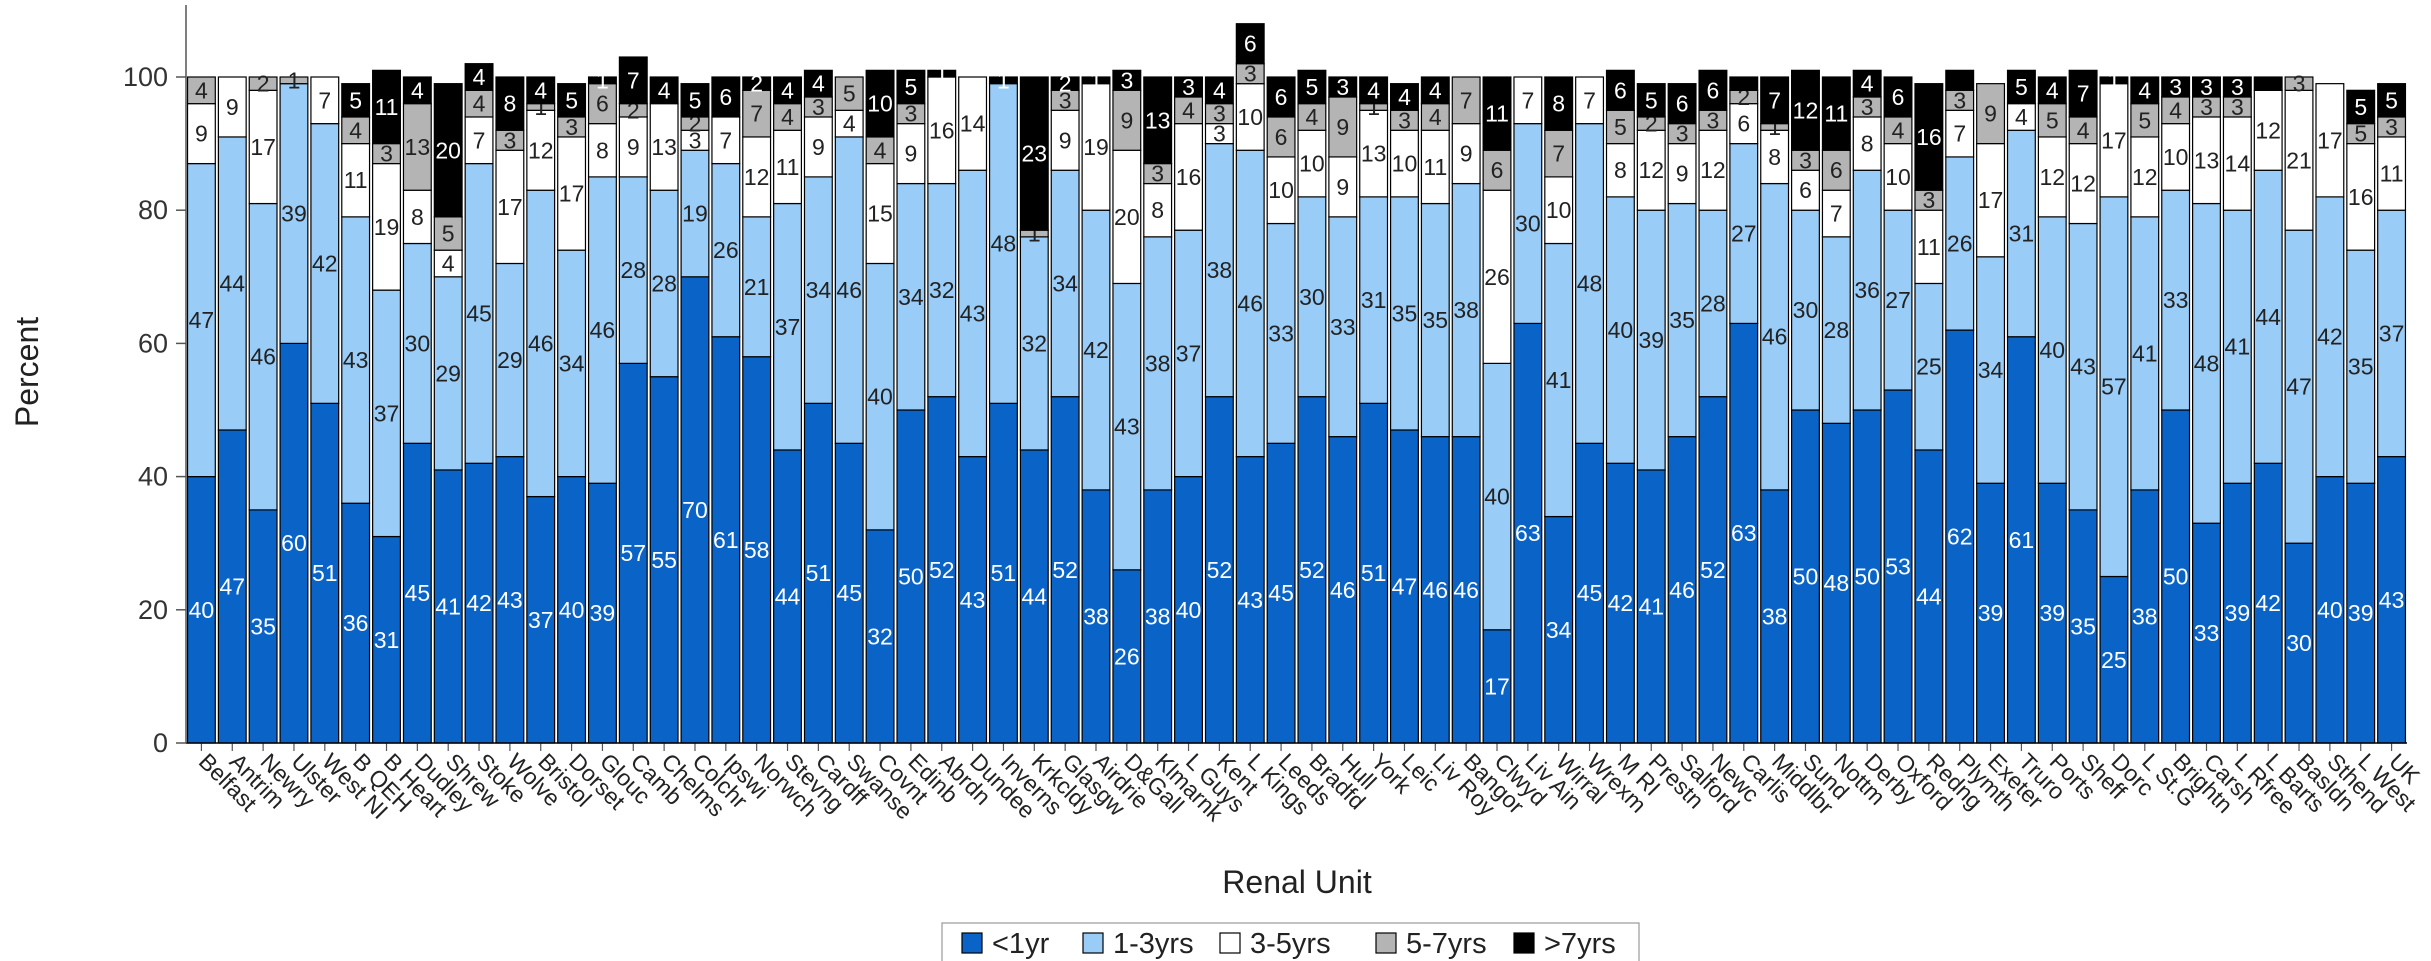 This screenshot has height=961, width=2431. What do you see at coordinates (1836, 410) in the screenshot?
I see `bar-stack: 48 28 7 6 11` at bounding box center [1836, 410].